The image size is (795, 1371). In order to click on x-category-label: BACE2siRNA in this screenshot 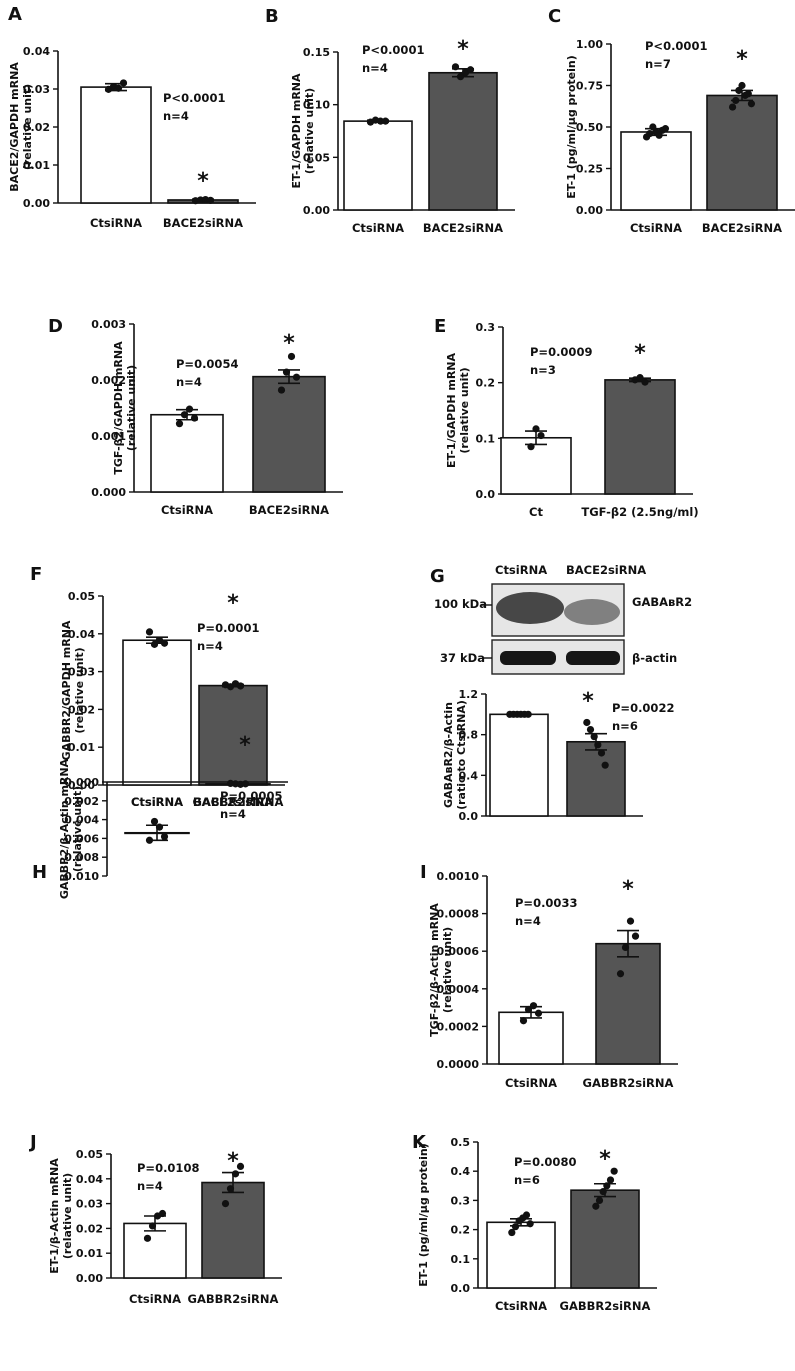, I will do `click(463, 228)`.